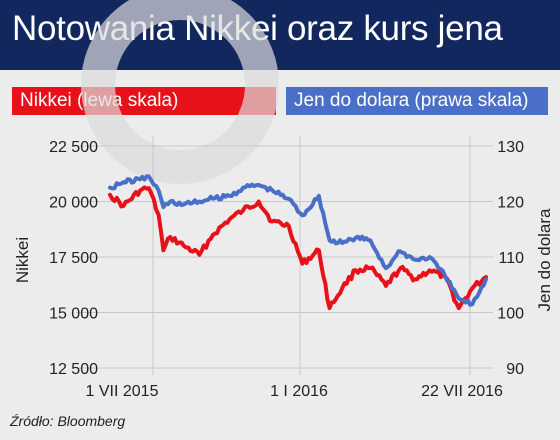  What do you see at coordinates (515, 369) in the screenshot?
I see `y-tick-label-right: 90` at bounding box center [515, 369].